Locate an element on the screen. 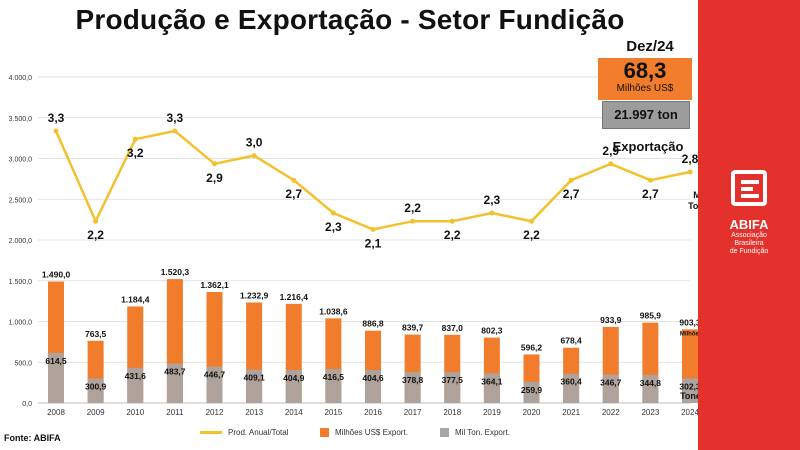 This screenshot has width=800, height=450. bar-export-ton-label: 364,1 is located at coordinates (492, 381).